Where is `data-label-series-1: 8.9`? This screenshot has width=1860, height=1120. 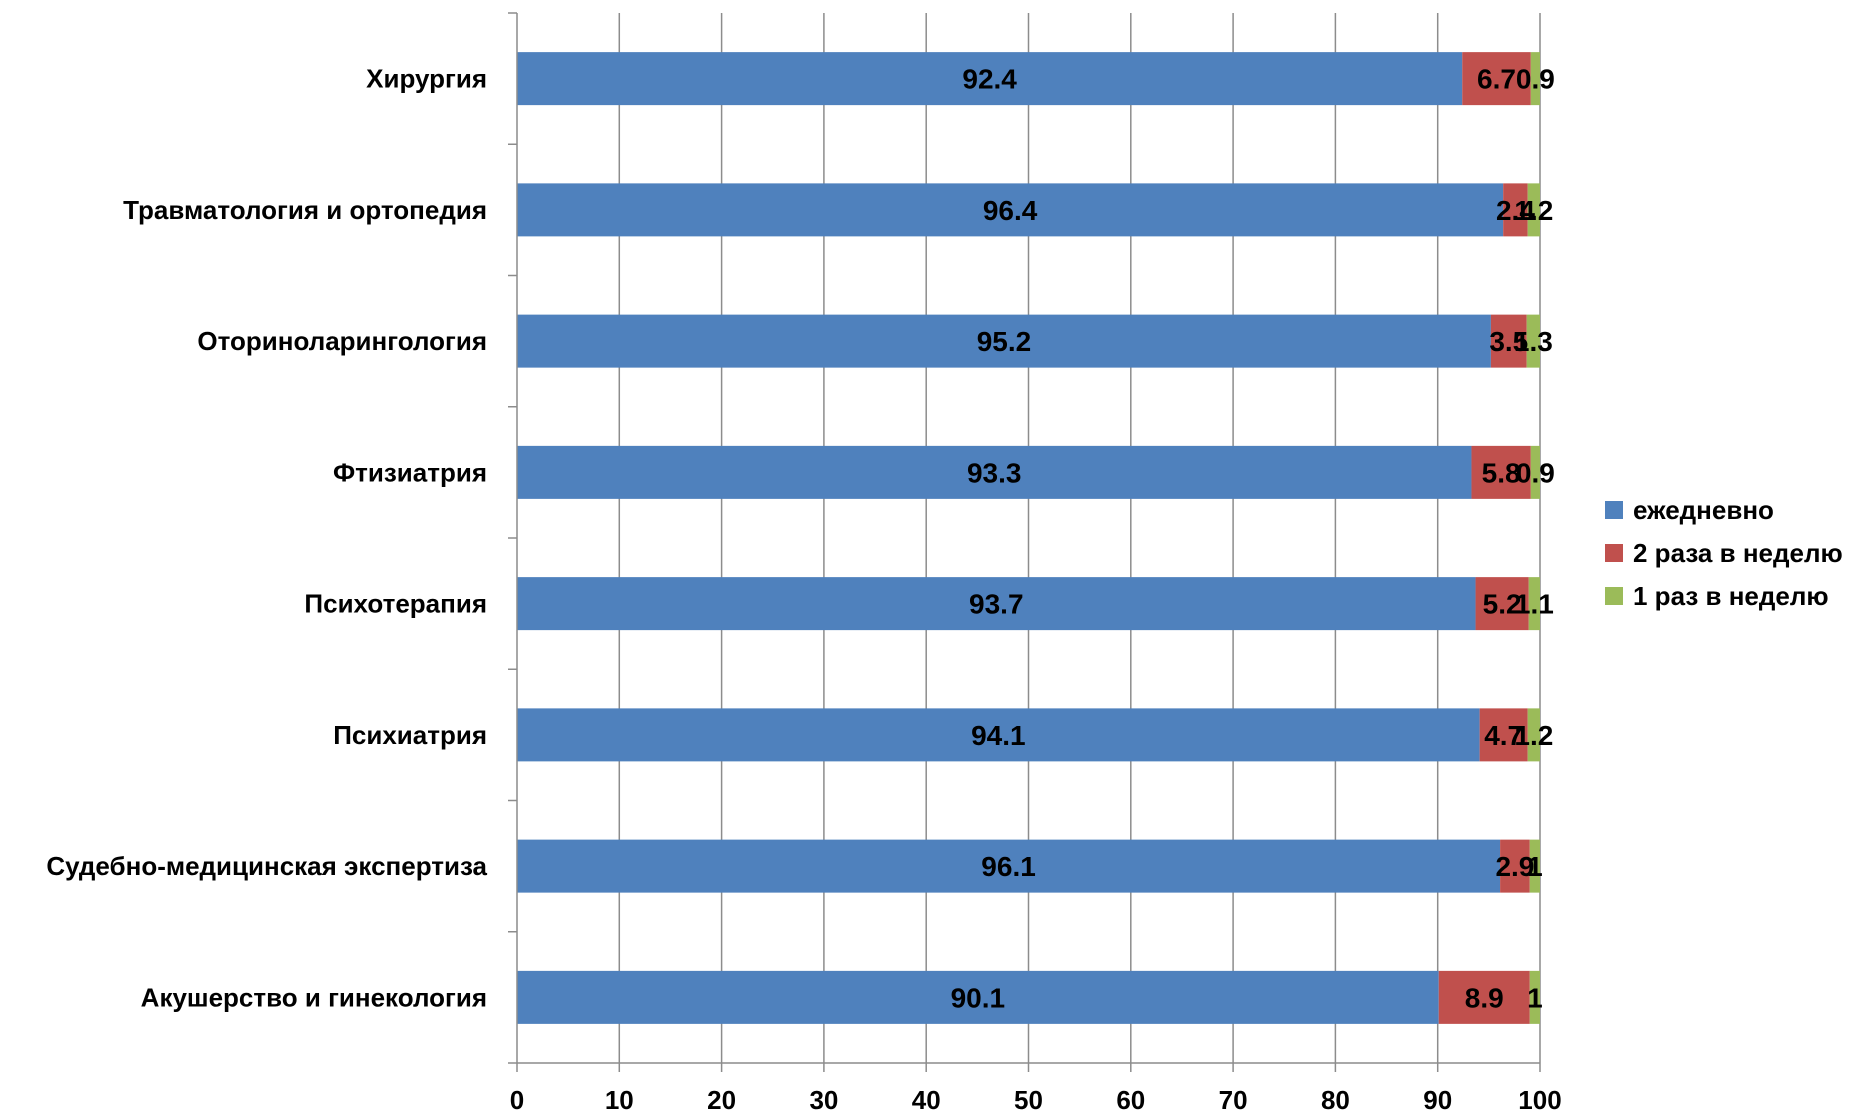
data-label-series-1: 8.9 is located at coordinates (1484, 997).